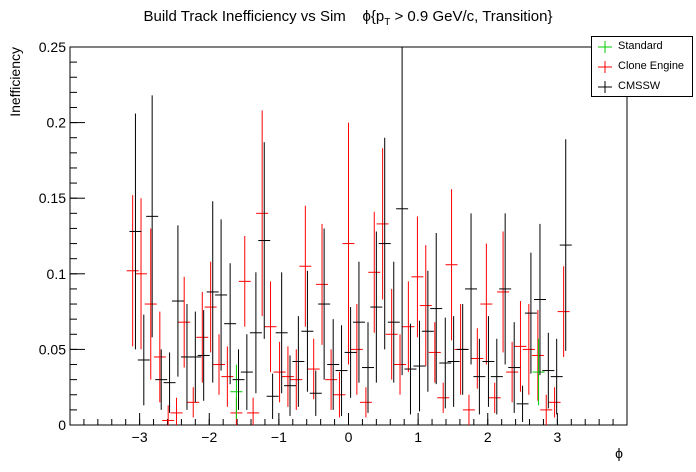 The image size is (696, 472). I want to click on y-tick-label: 0.1, so click(57, 274).